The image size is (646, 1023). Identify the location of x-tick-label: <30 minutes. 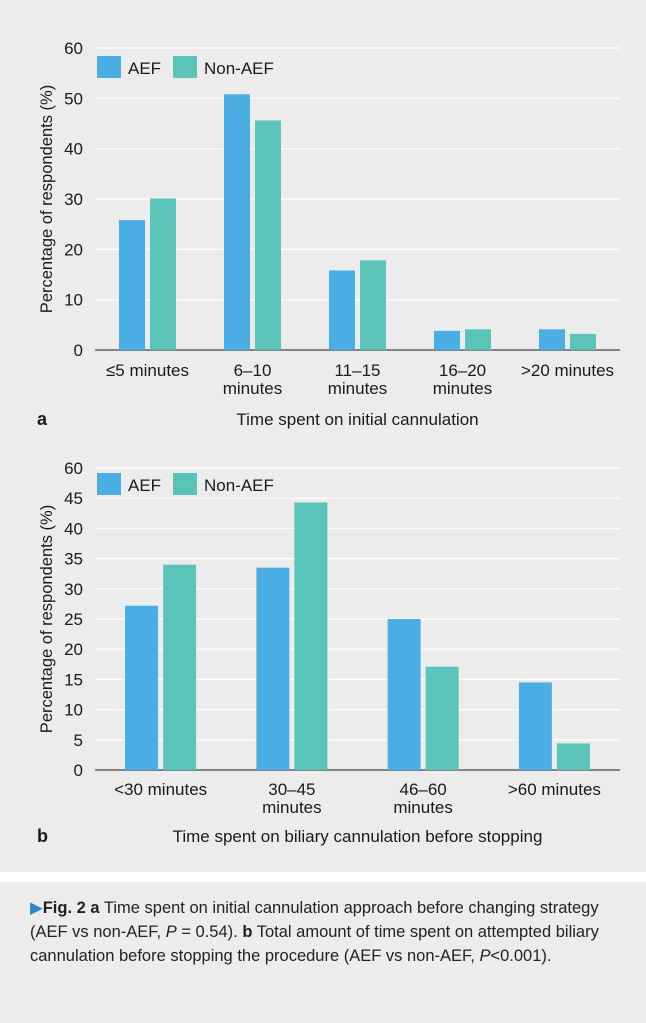
(160, 789).